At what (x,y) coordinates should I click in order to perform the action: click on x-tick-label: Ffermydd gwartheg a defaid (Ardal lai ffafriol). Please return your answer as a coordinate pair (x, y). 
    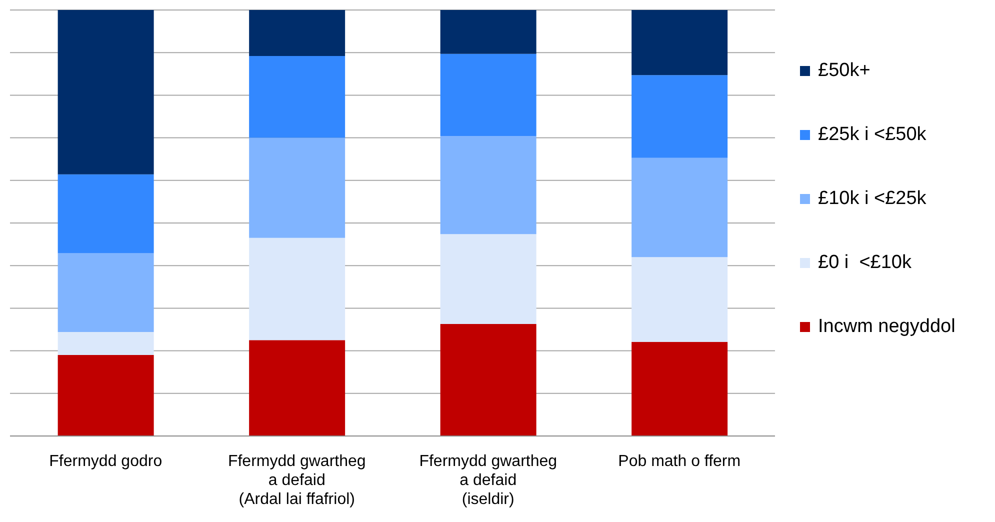
    Looking at the image, I should click on (297, 480).